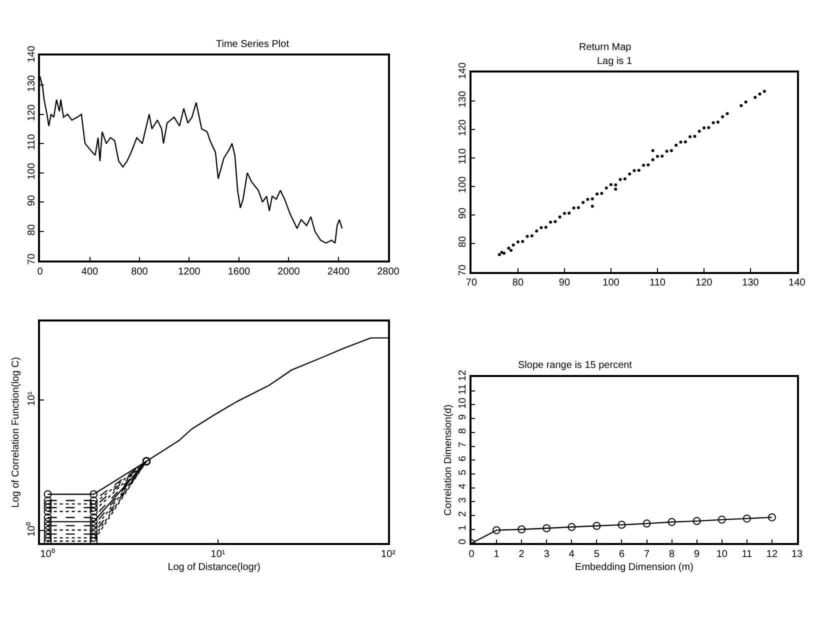  What do you see at coordinates (634, 567) in the screenshot?
I see `x-axis-title: Embedding Dimension (m)` at bounding box center [634, 567].